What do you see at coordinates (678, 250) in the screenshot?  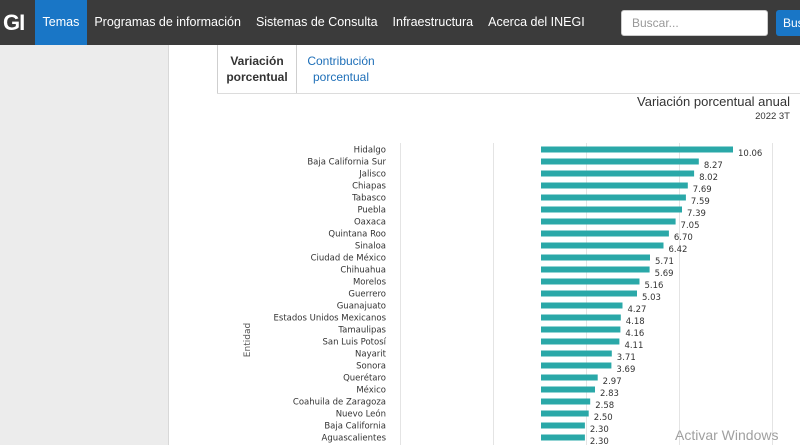 I see `value-label: 6.42` at bounding box center [678, 250].